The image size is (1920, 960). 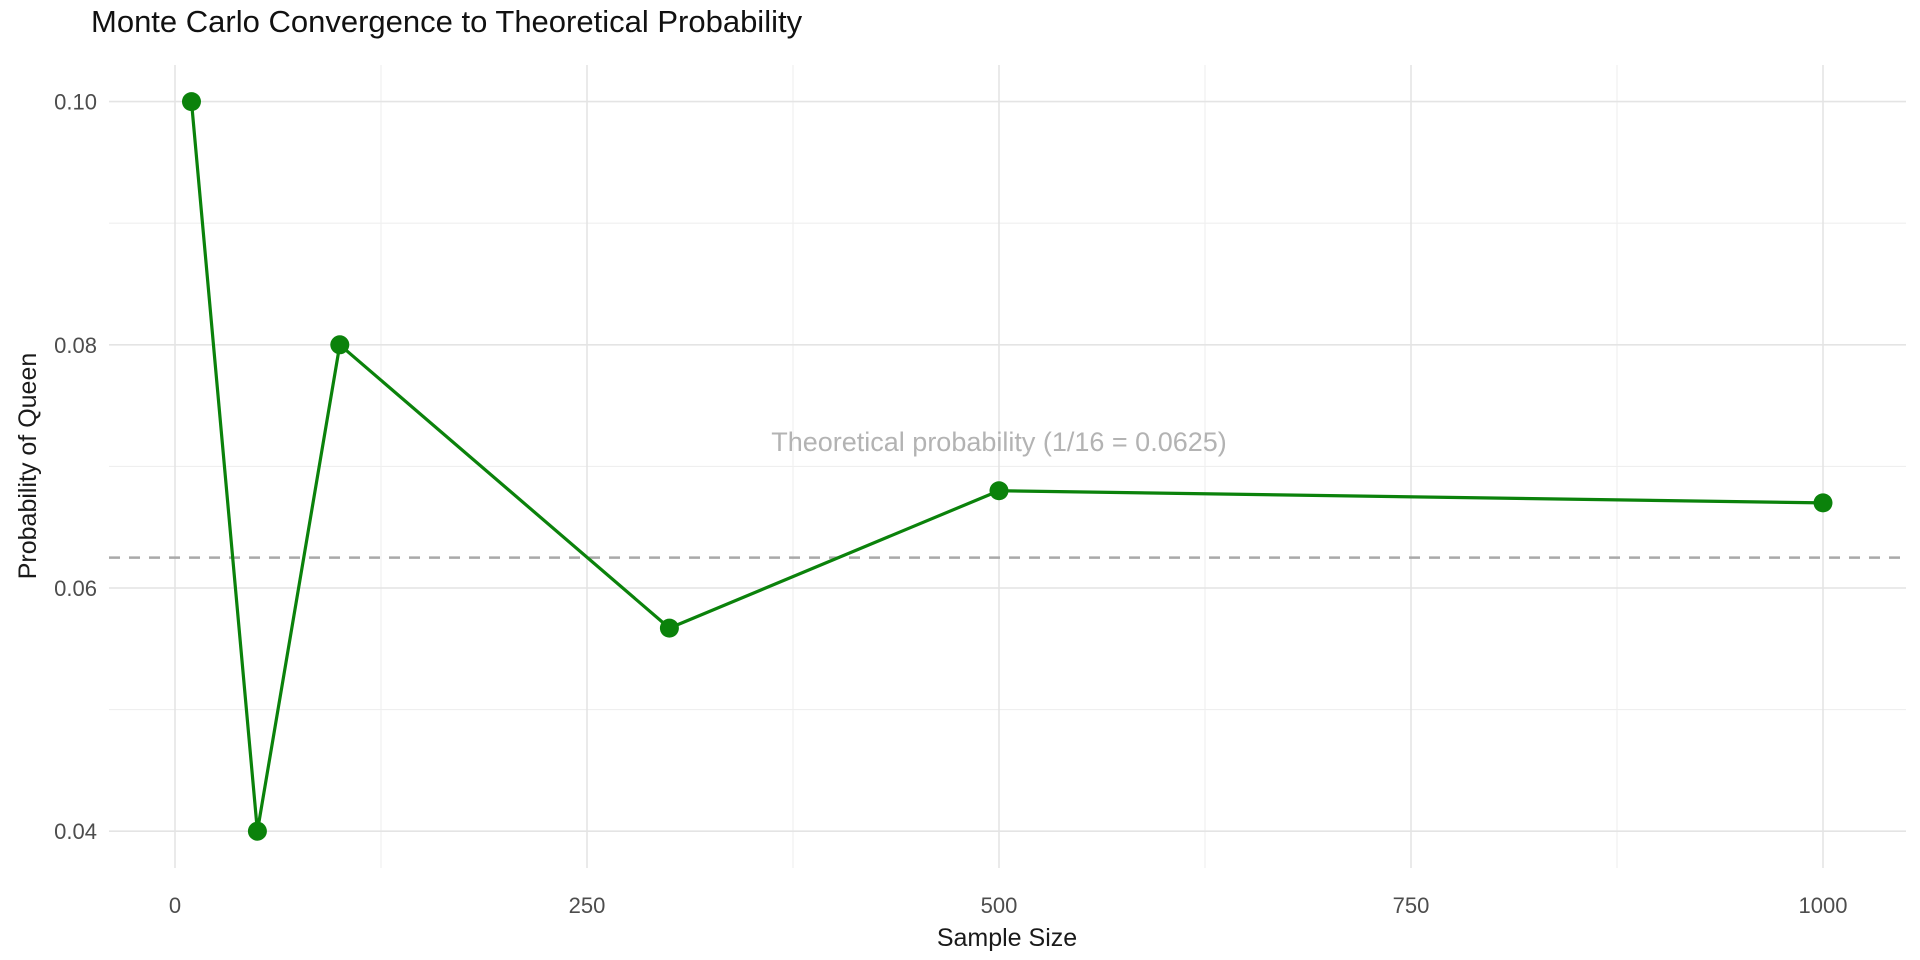 I want to click on y-tick-label: 0.08, so click(x=75, y=345).